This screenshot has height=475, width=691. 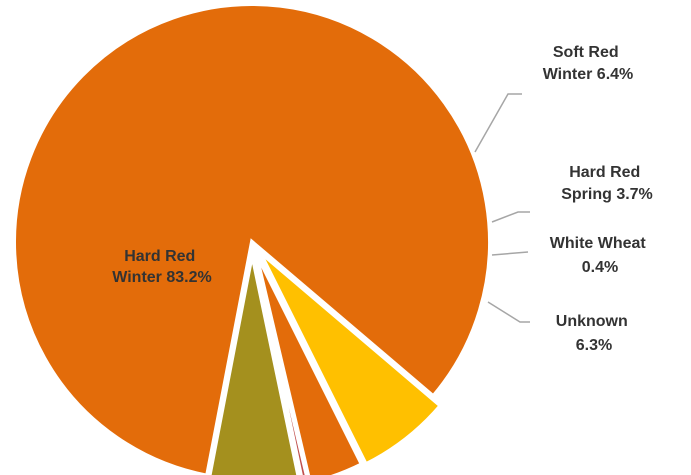 I want to click on slice-soft-red-winter, so click(x=350, y=358).